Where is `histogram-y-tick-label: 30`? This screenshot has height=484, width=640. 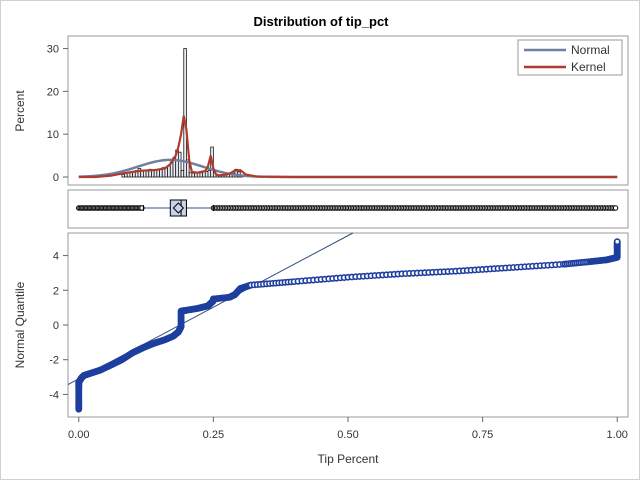 histogram-y-tick-label: 30 is located at coordinates (53, 50).